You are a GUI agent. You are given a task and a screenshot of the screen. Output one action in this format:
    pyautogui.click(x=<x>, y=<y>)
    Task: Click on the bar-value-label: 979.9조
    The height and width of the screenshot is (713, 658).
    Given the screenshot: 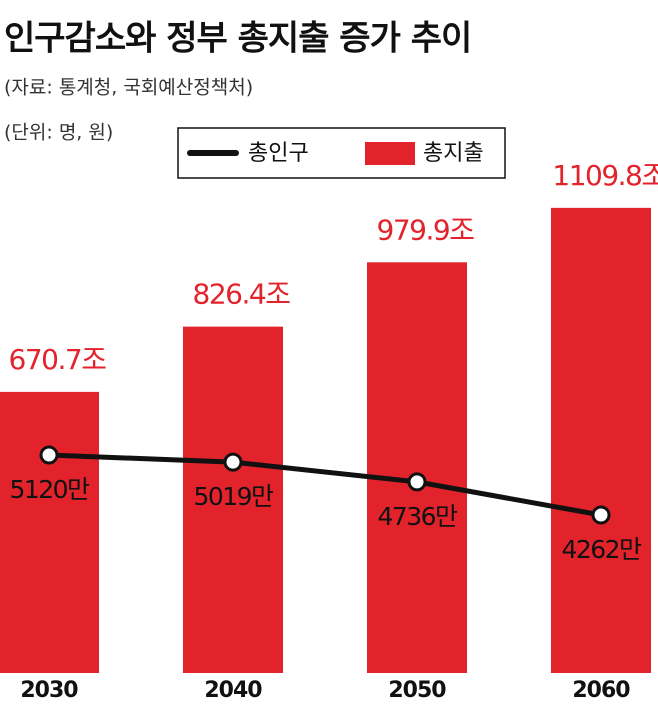 What is the action you would take?
    pyautogui.click(x=426, y=229)
    